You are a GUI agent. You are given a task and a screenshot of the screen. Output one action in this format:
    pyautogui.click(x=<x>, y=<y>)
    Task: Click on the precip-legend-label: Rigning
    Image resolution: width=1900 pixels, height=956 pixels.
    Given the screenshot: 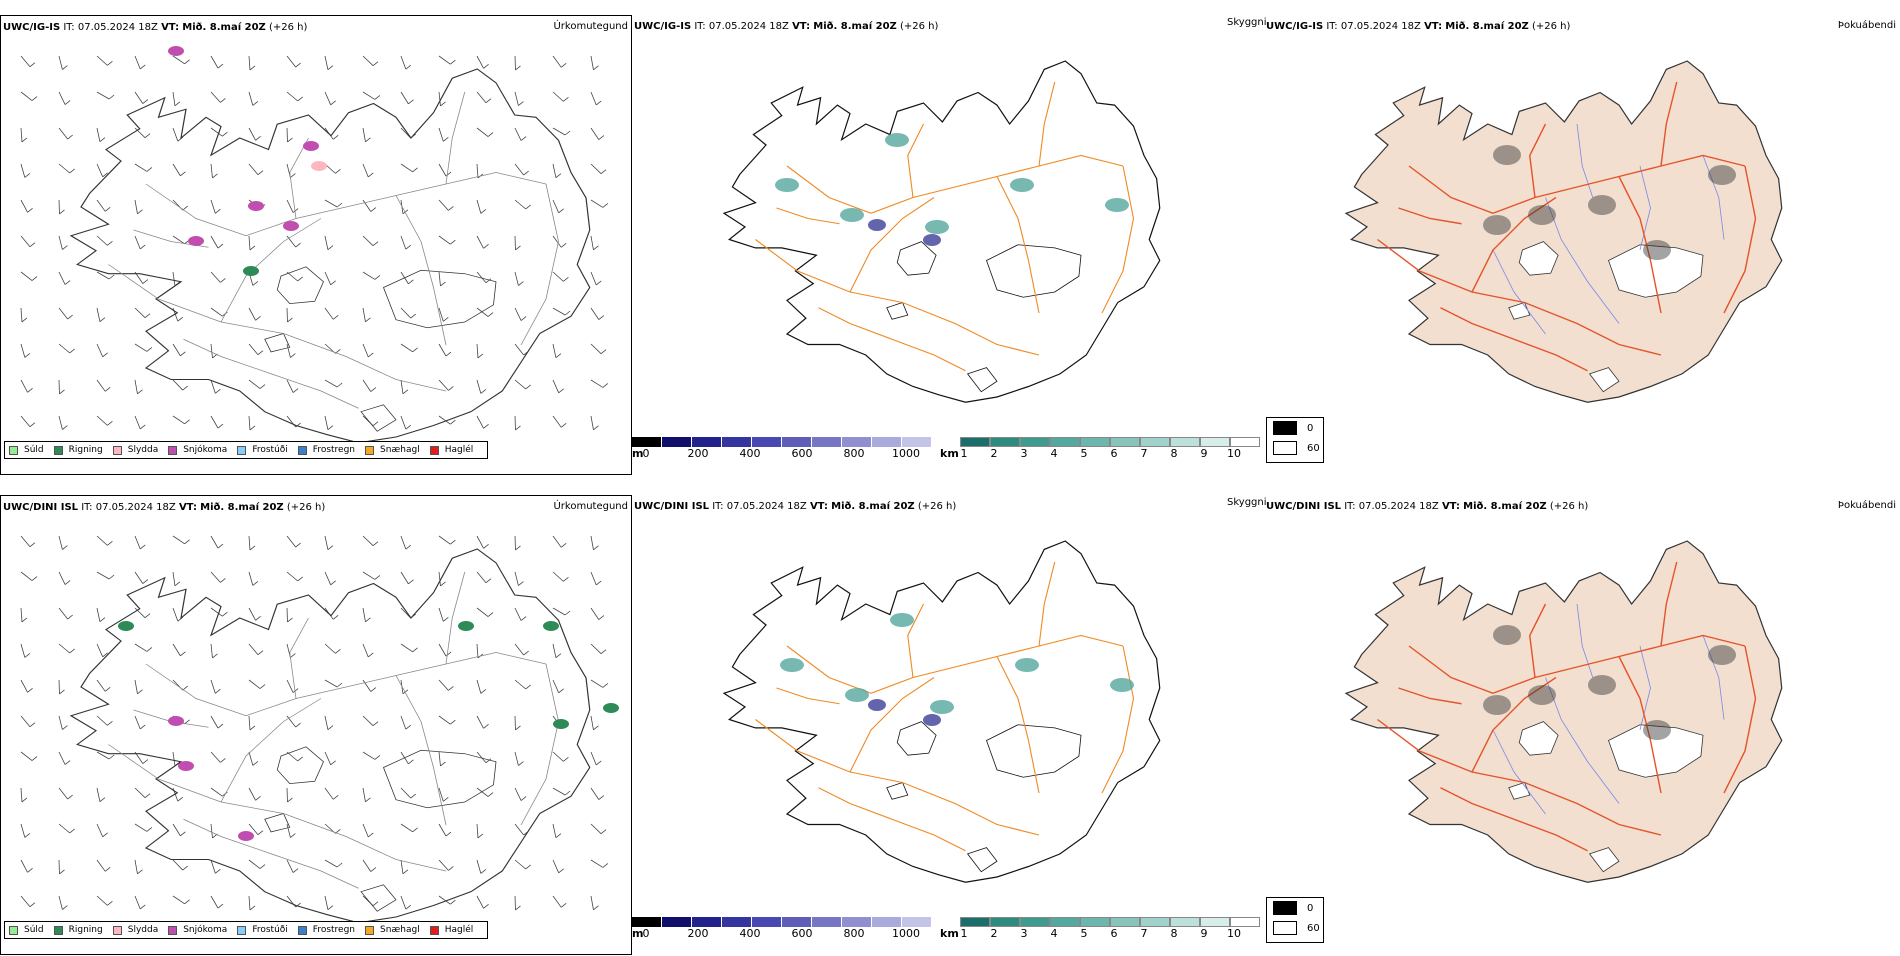 What is the action you would take?
    pyautogui.click(x=86, y=450)
    